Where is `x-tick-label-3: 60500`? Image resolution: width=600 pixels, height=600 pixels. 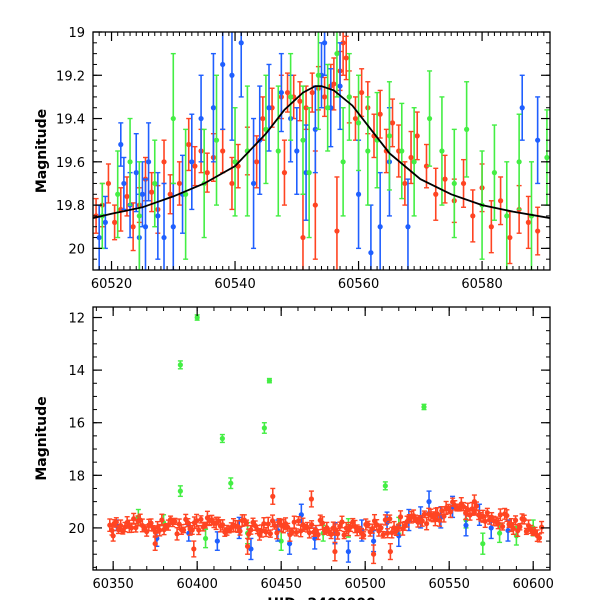
x-tick-label-3: 60500 is located at coordinates (365, 584).